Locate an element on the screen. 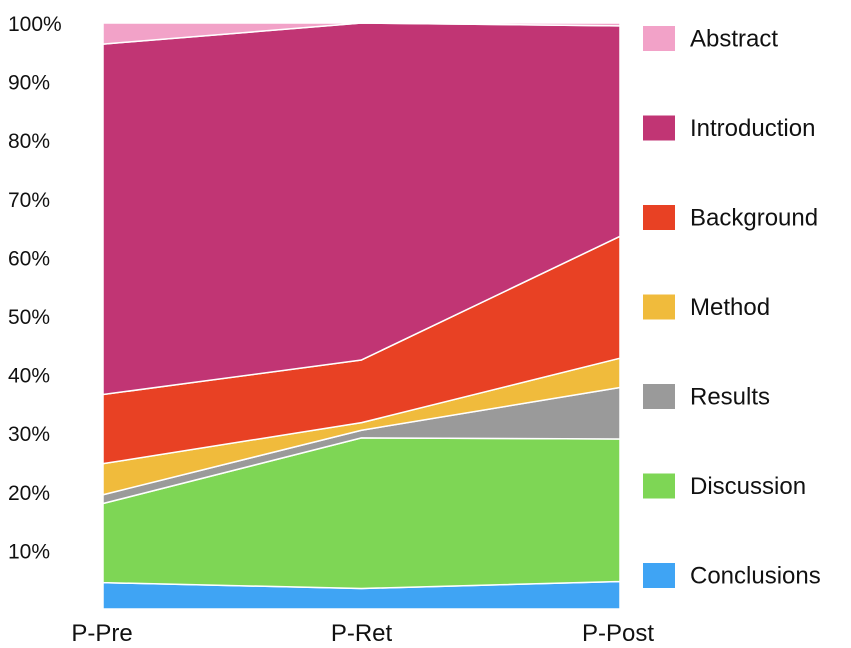 The width and height of the screenshot is (851, 648). x-axis: P-Pre P-Ret P-Post is located at coordinates (362, 633).